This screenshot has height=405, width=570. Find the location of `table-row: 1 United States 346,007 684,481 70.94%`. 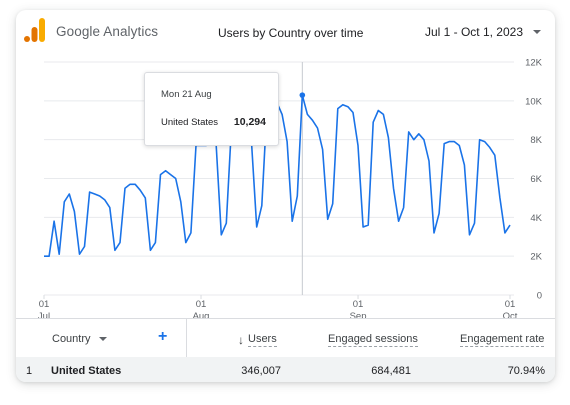

table-row: 1 United States 346,007 684,481 70.94% is located at coordinates (285, 369).